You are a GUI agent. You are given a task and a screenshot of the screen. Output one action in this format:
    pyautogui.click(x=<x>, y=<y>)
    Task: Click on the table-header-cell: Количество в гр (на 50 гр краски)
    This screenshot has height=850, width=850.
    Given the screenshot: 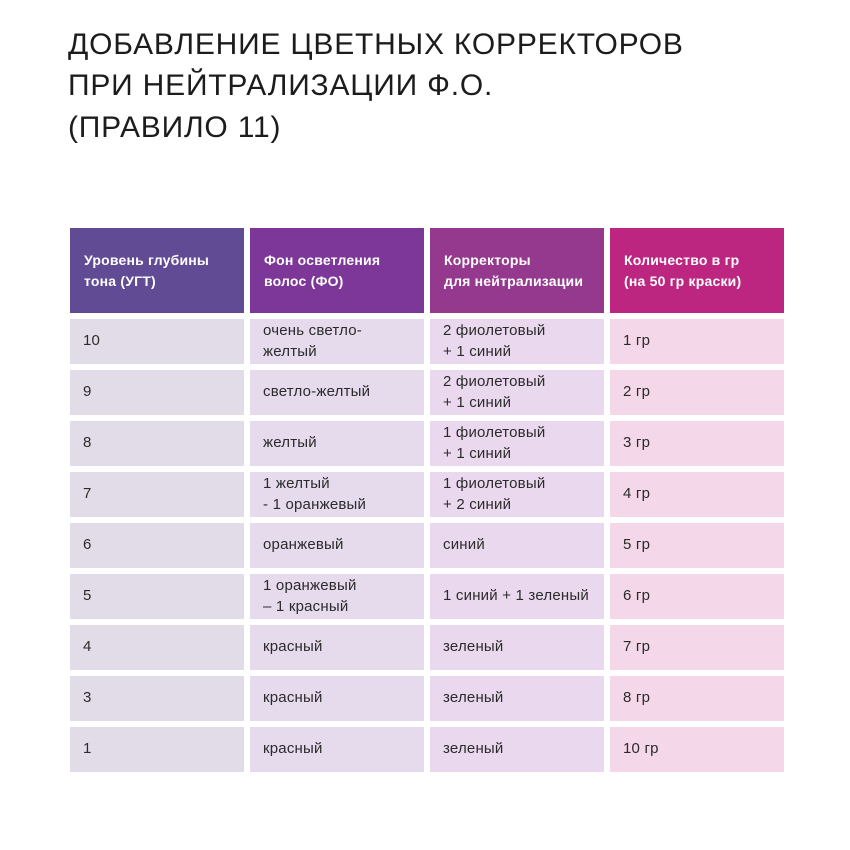 What is the action you would take?
    pyautogui.click(x=697, y=270)
    